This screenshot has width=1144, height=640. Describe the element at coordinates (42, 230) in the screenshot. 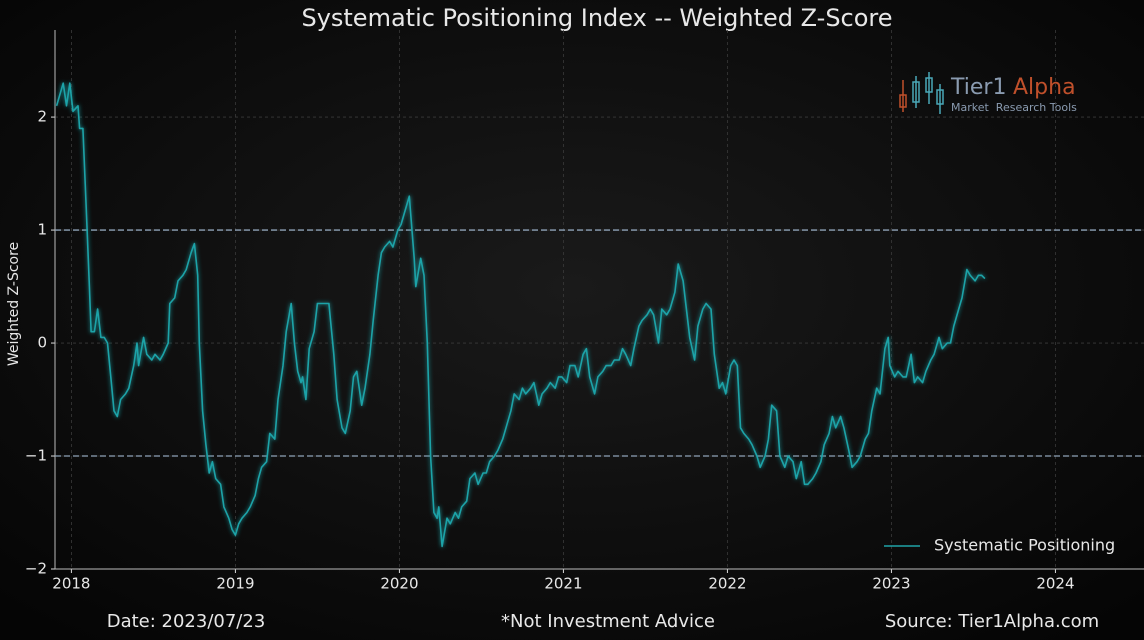

I see `y-tick-label: 1` at that location.